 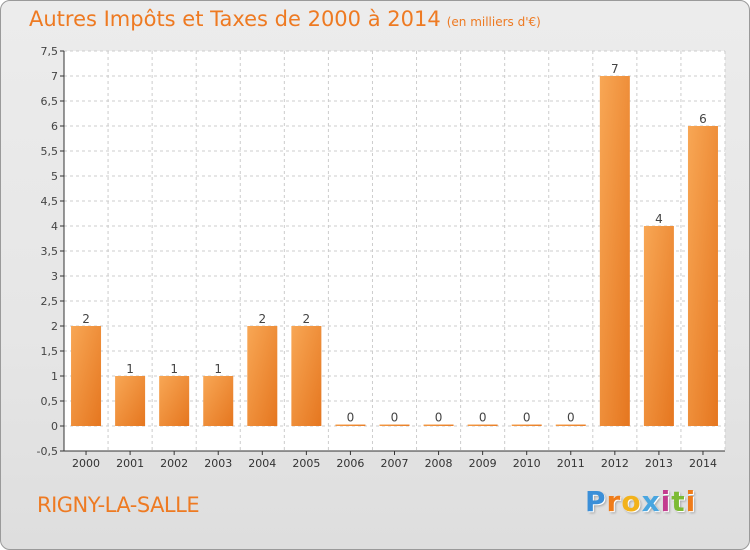 I want to click on town-name: RIGNY-LA-SALLE, so click(x=118, y=505).